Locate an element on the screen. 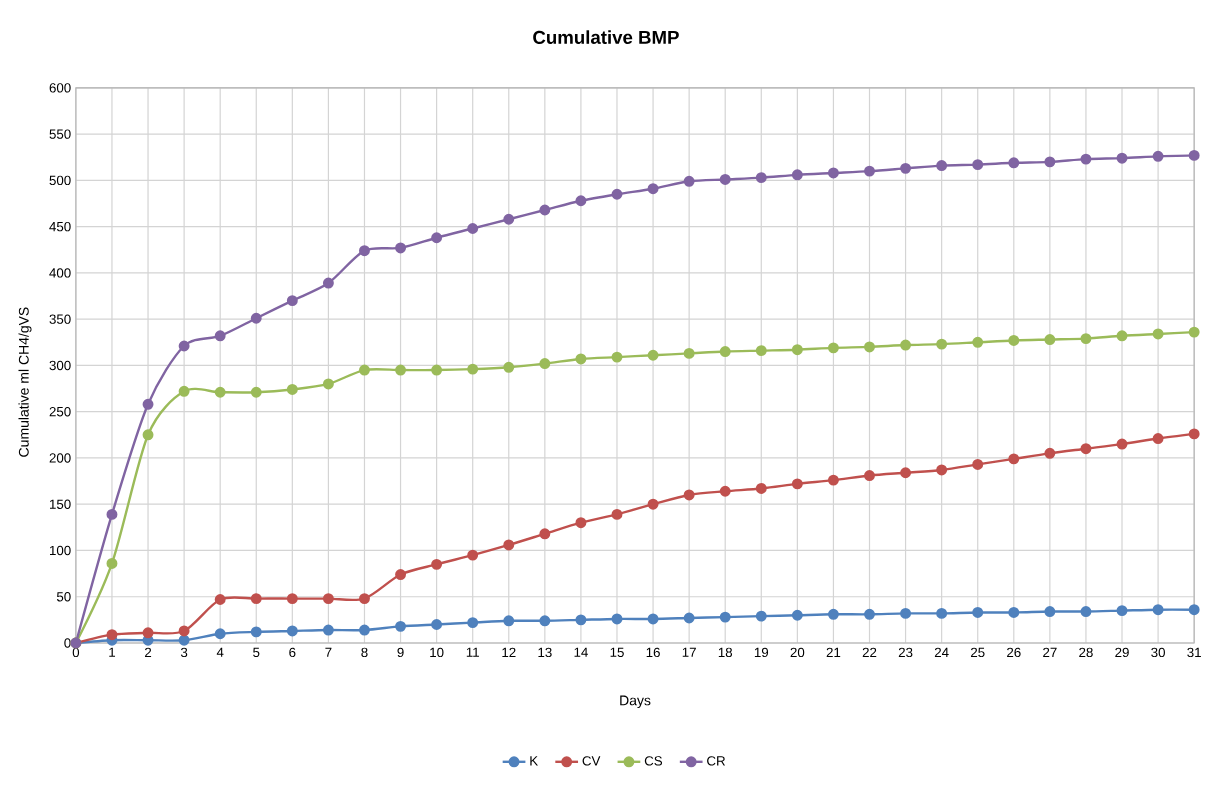  x-tick-label: 17 is located at coordinates (689, 652).